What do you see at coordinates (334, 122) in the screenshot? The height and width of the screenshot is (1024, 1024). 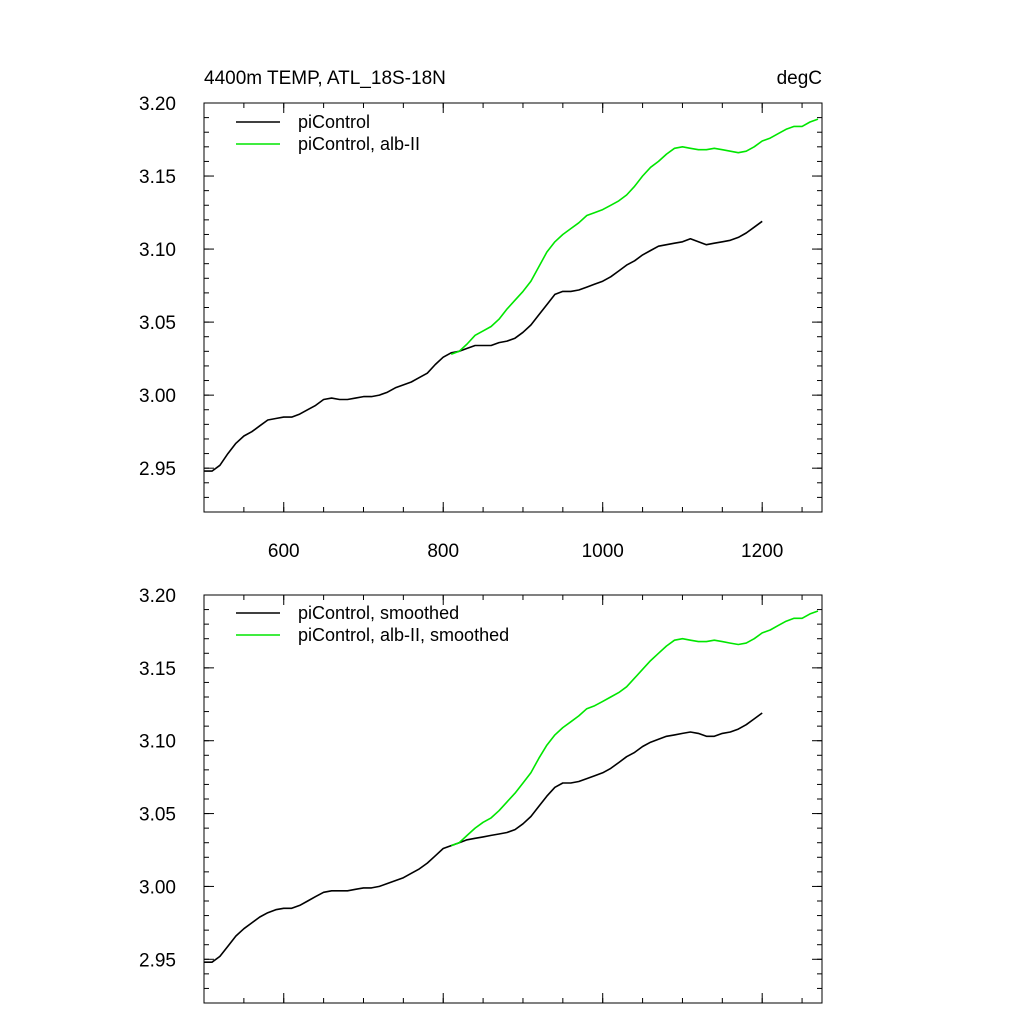 I see `legend-label: piControl` at bounding box center [334, 122].